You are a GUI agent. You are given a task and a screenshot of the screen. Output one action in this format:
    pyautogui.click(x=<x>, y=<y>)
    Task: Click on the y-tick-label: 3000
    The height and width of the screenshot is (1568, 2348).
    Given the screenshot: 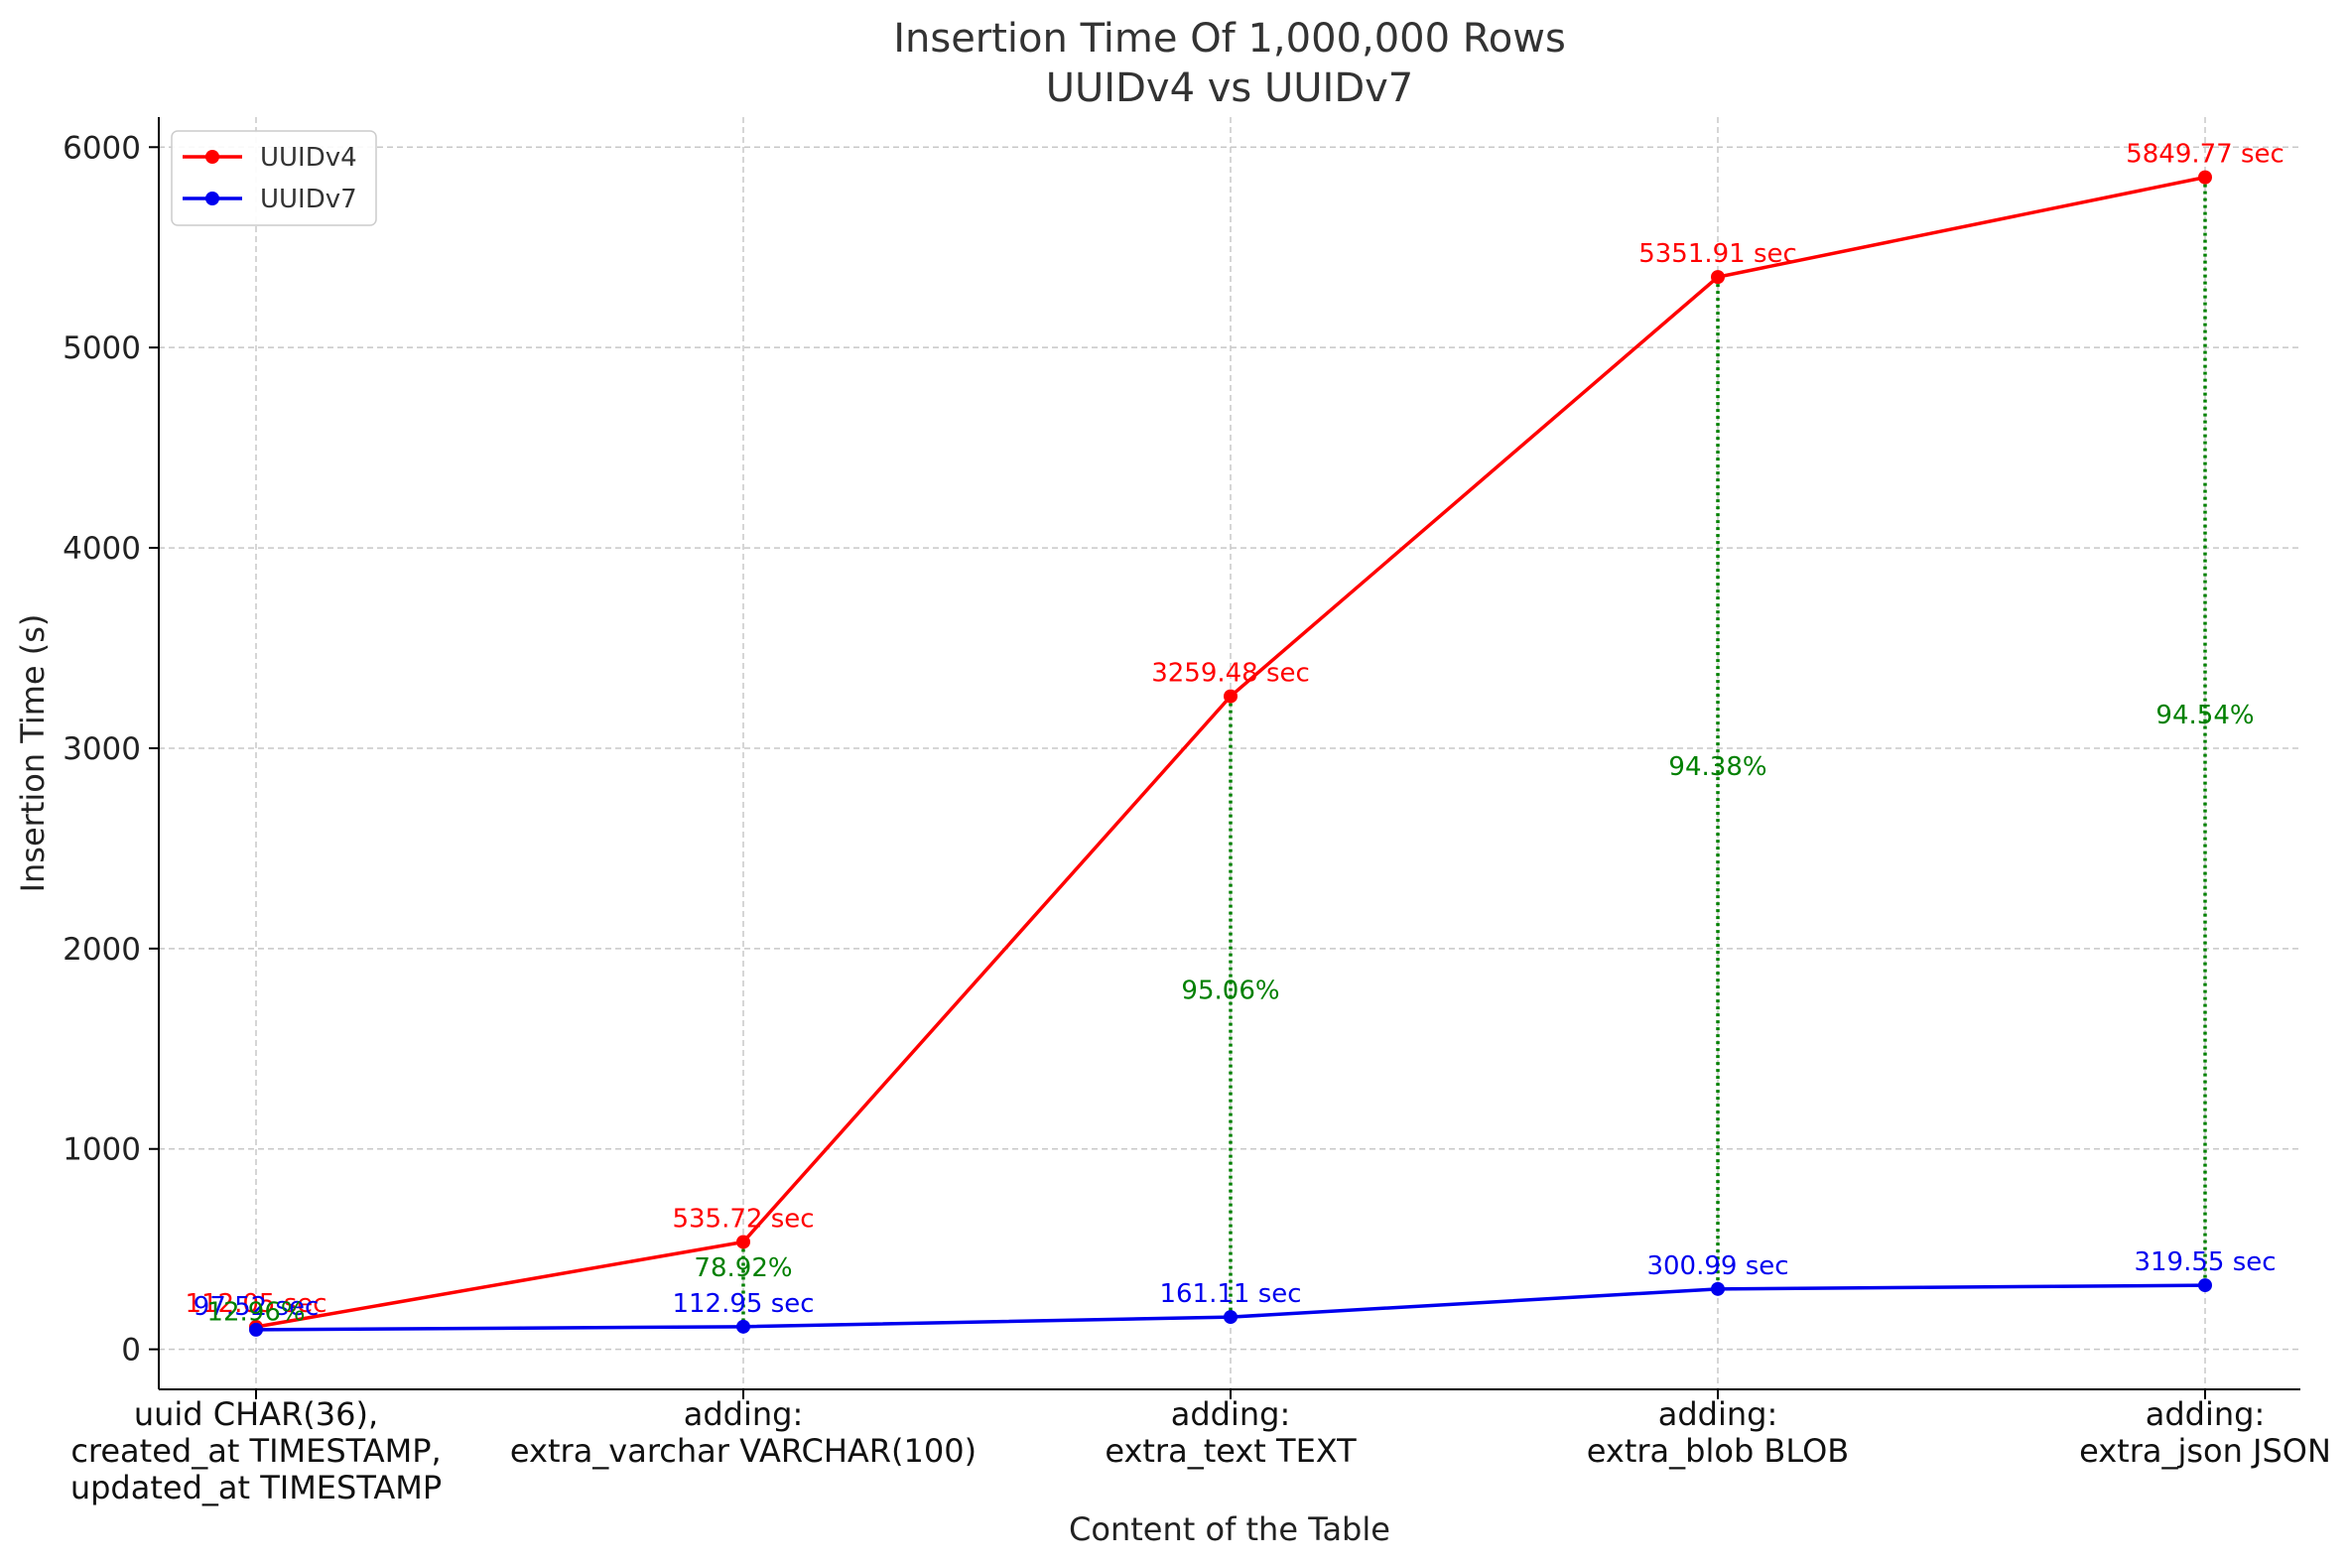 What is the action you would take?
    pyautogui.click(x=102, y=749)
    